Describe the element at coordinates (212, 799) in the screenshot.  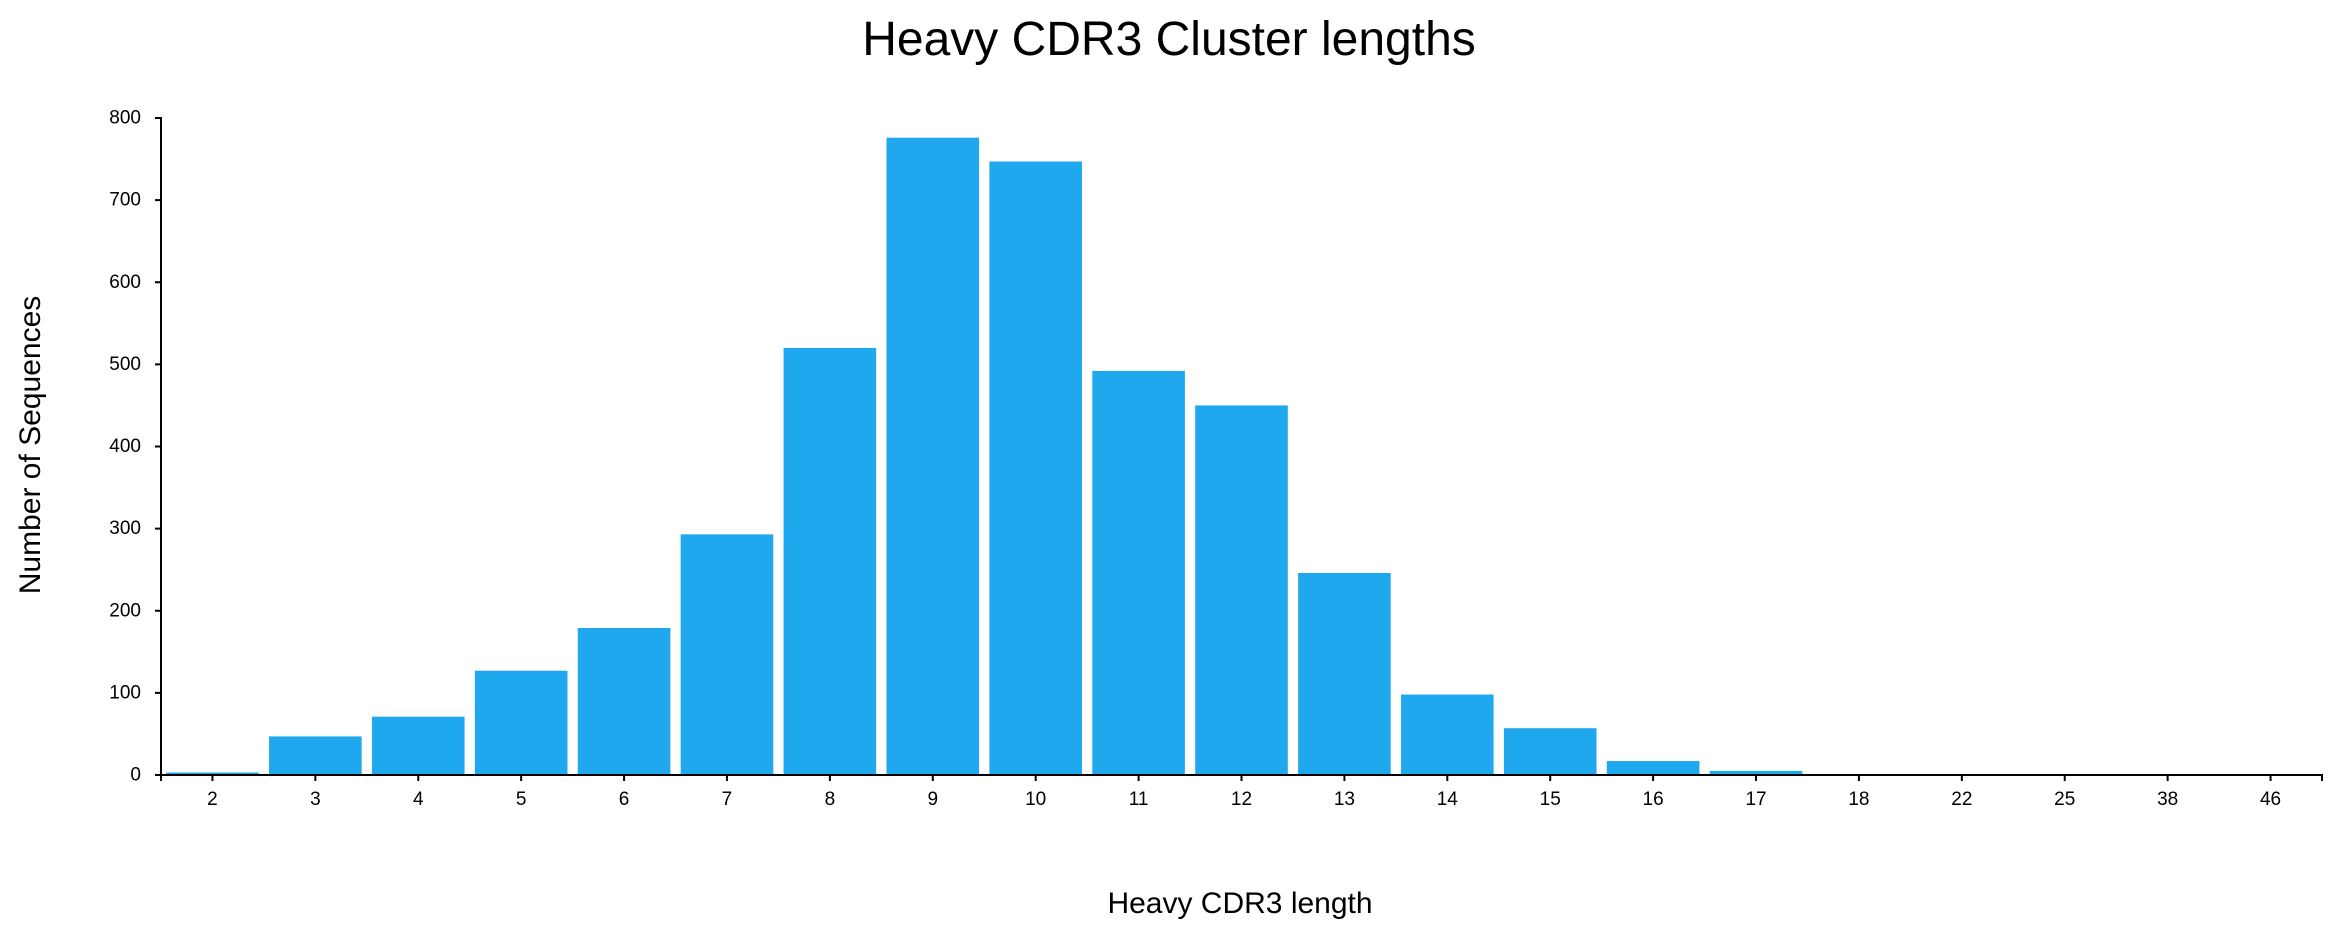
I see `x-tick-label: 2` at that location.